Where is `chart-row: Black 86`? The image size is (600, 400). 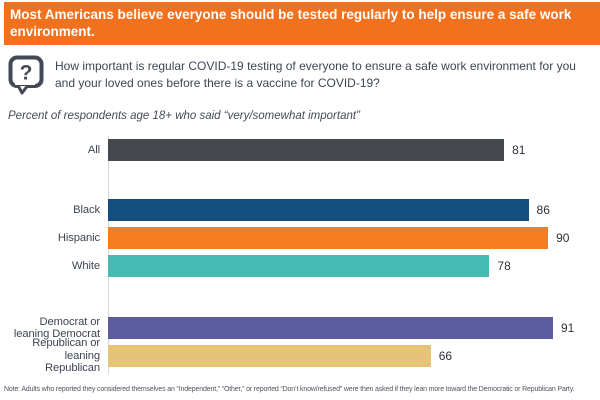 chart-row: Black 86 is located at coordinates (300, 210).